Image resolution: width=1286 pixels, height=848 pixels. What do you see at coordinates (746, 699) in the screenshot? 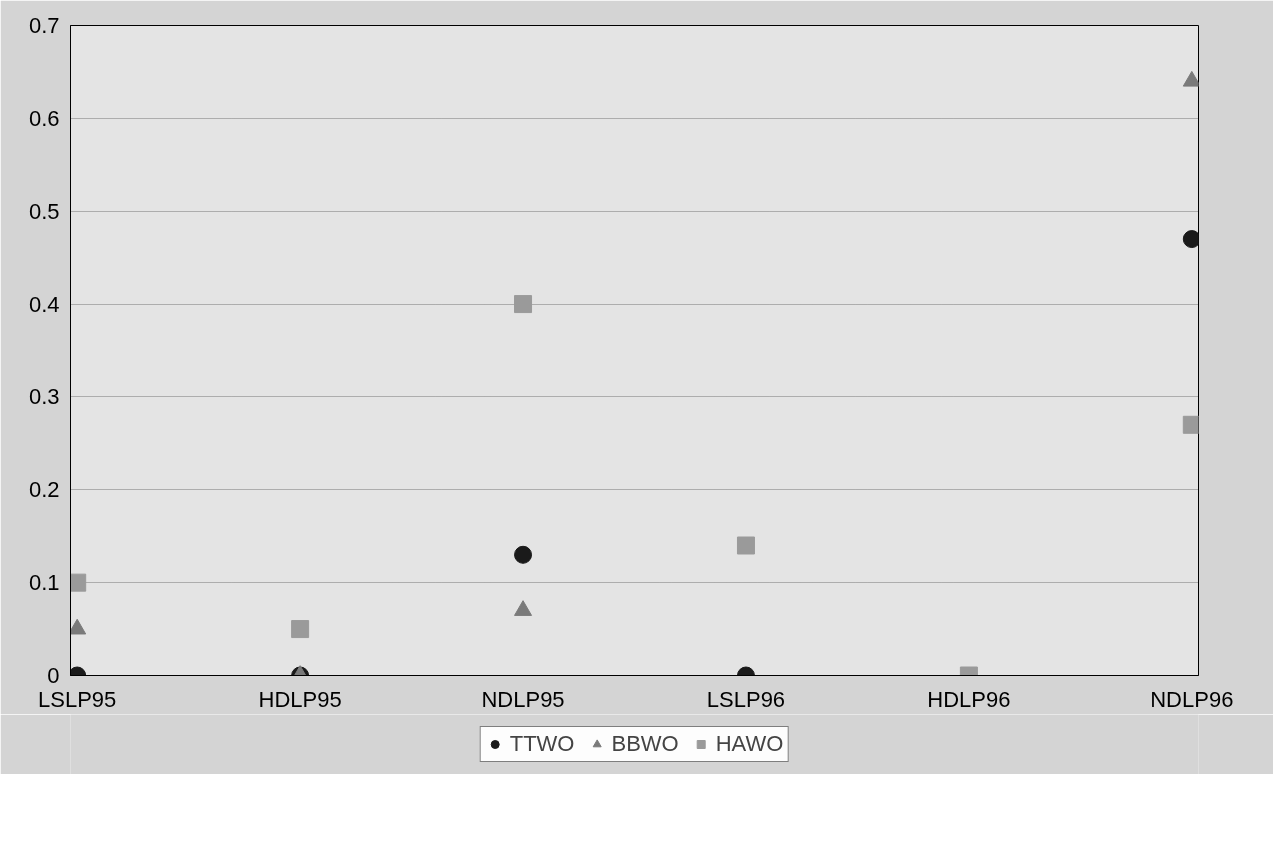
I see `x-tick-label: LSLP96` at bounding box center [746, 699].